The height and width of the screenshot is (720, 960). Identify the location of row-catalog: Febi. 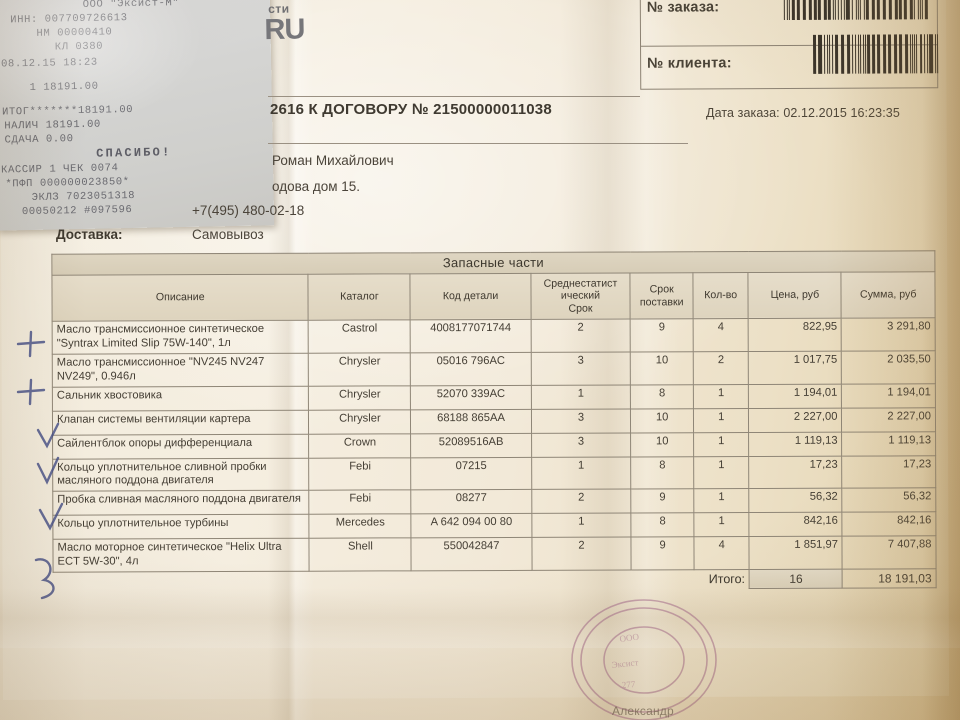
(360, 474).